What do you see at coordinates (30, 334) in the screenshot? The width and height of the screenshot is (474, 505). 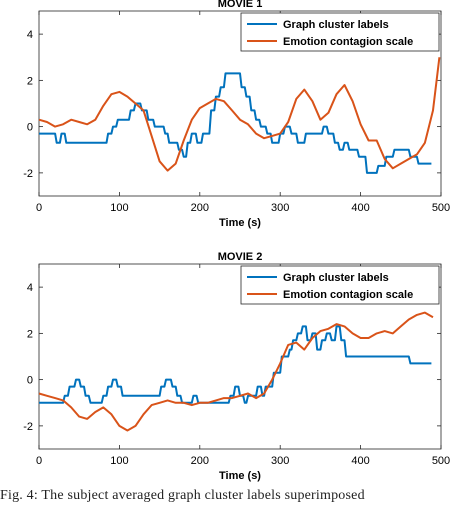 I see `chart2-ytick-label: 2` at bounding box center [30, 334].